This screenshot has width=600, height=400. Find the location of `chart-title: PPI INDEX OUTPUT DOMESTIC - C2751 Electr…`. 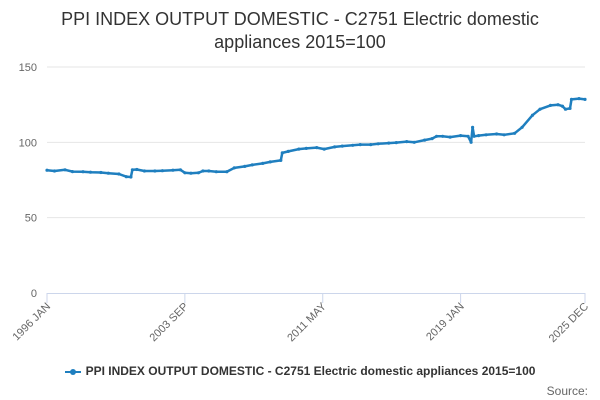

chart-title: PPI INDEX OUTPUT DOMESTIC - C2751 Electr… is located at coordinates (300, 31).